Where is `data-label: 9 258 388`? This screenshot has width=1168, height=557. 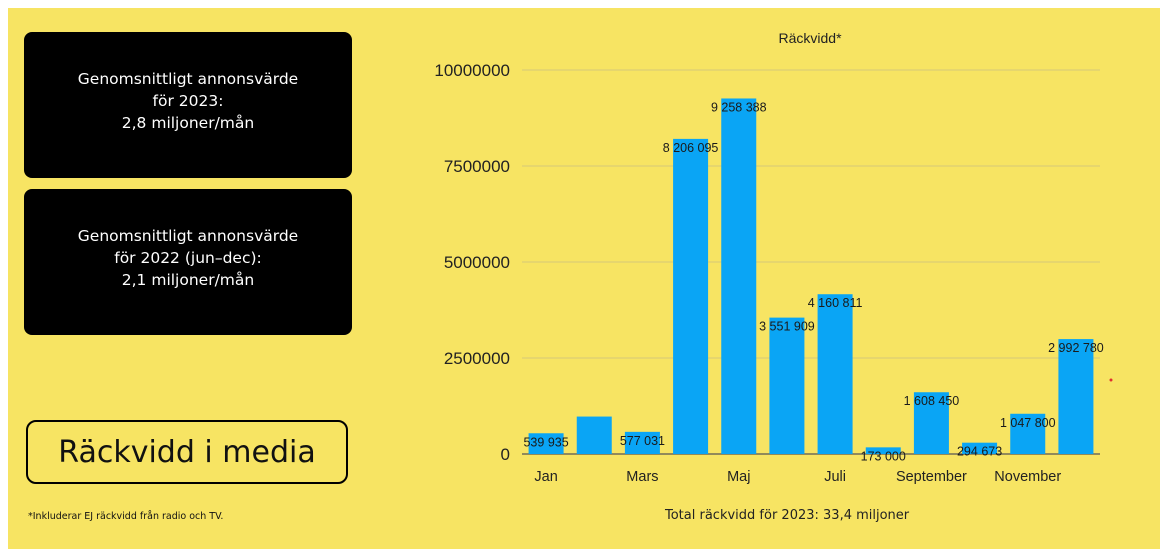 data-label: 9 258 388 is located at coordinates (739, 107).